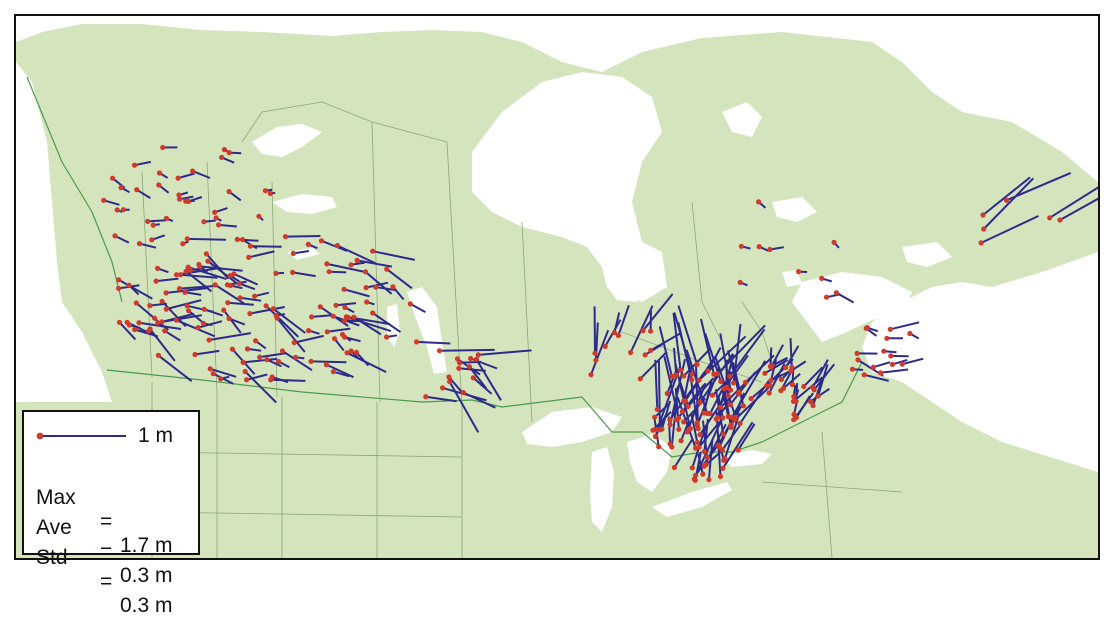  I want to click on legend-scale-label: 1 m, so click(155, 436).